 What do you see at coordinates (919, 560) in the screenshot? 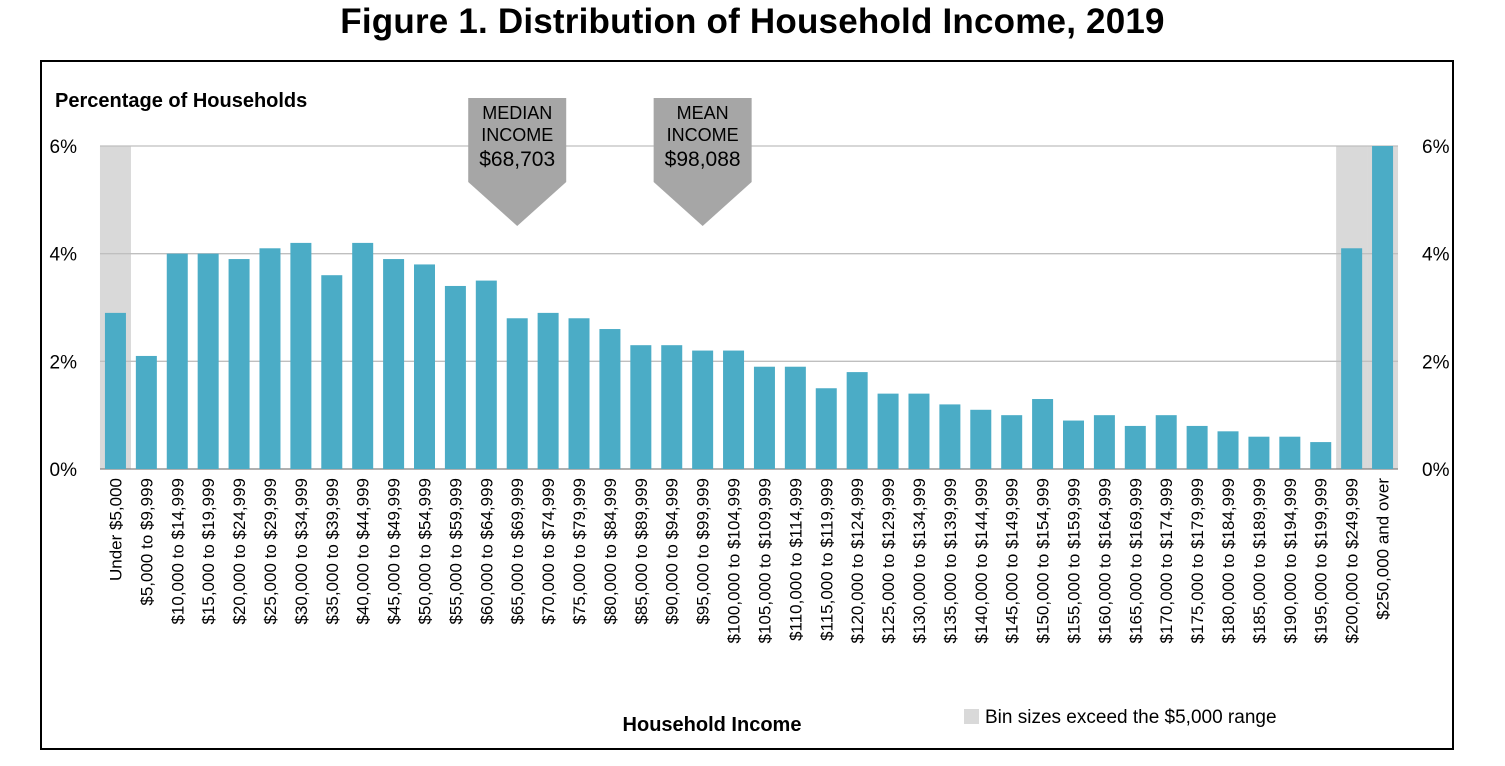
I see `x-tick-label: $130,000 to $134,999` at bounding box center [919, 560].